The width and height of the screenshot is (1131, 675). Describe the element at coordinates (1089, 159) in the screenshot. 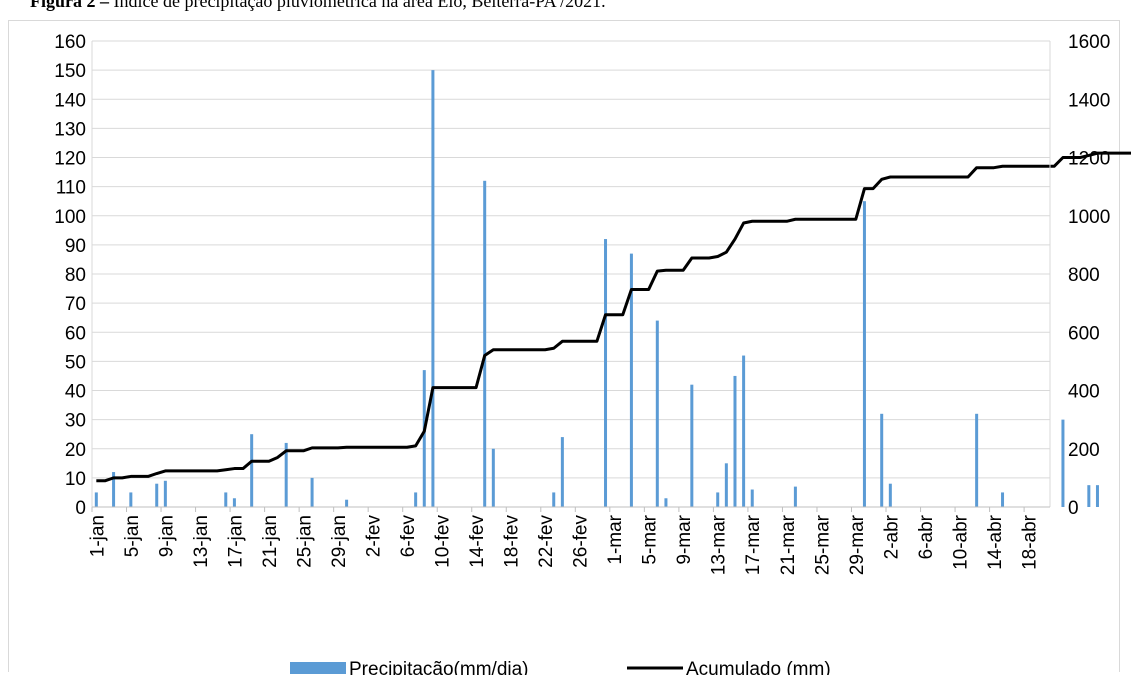

I see `y-right-tick-label: 1200` at that location.